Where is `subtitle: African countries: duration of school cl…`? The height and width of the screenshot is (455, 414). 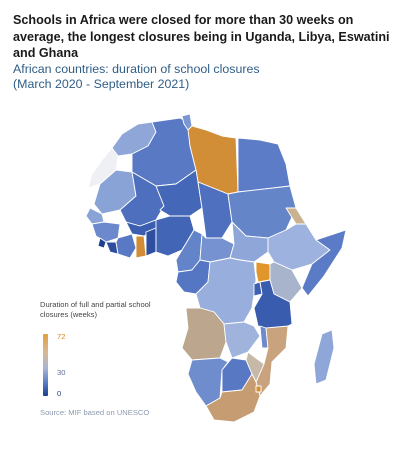 subtitle: African countries: duration of school cl… is located at coordinates (209, 76).